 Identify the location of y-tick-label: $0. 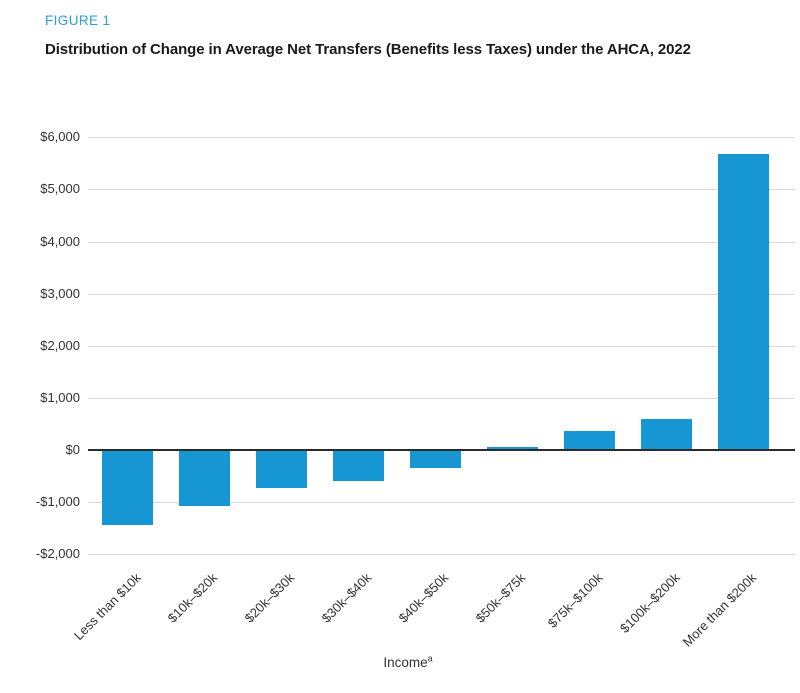
(72, 449).